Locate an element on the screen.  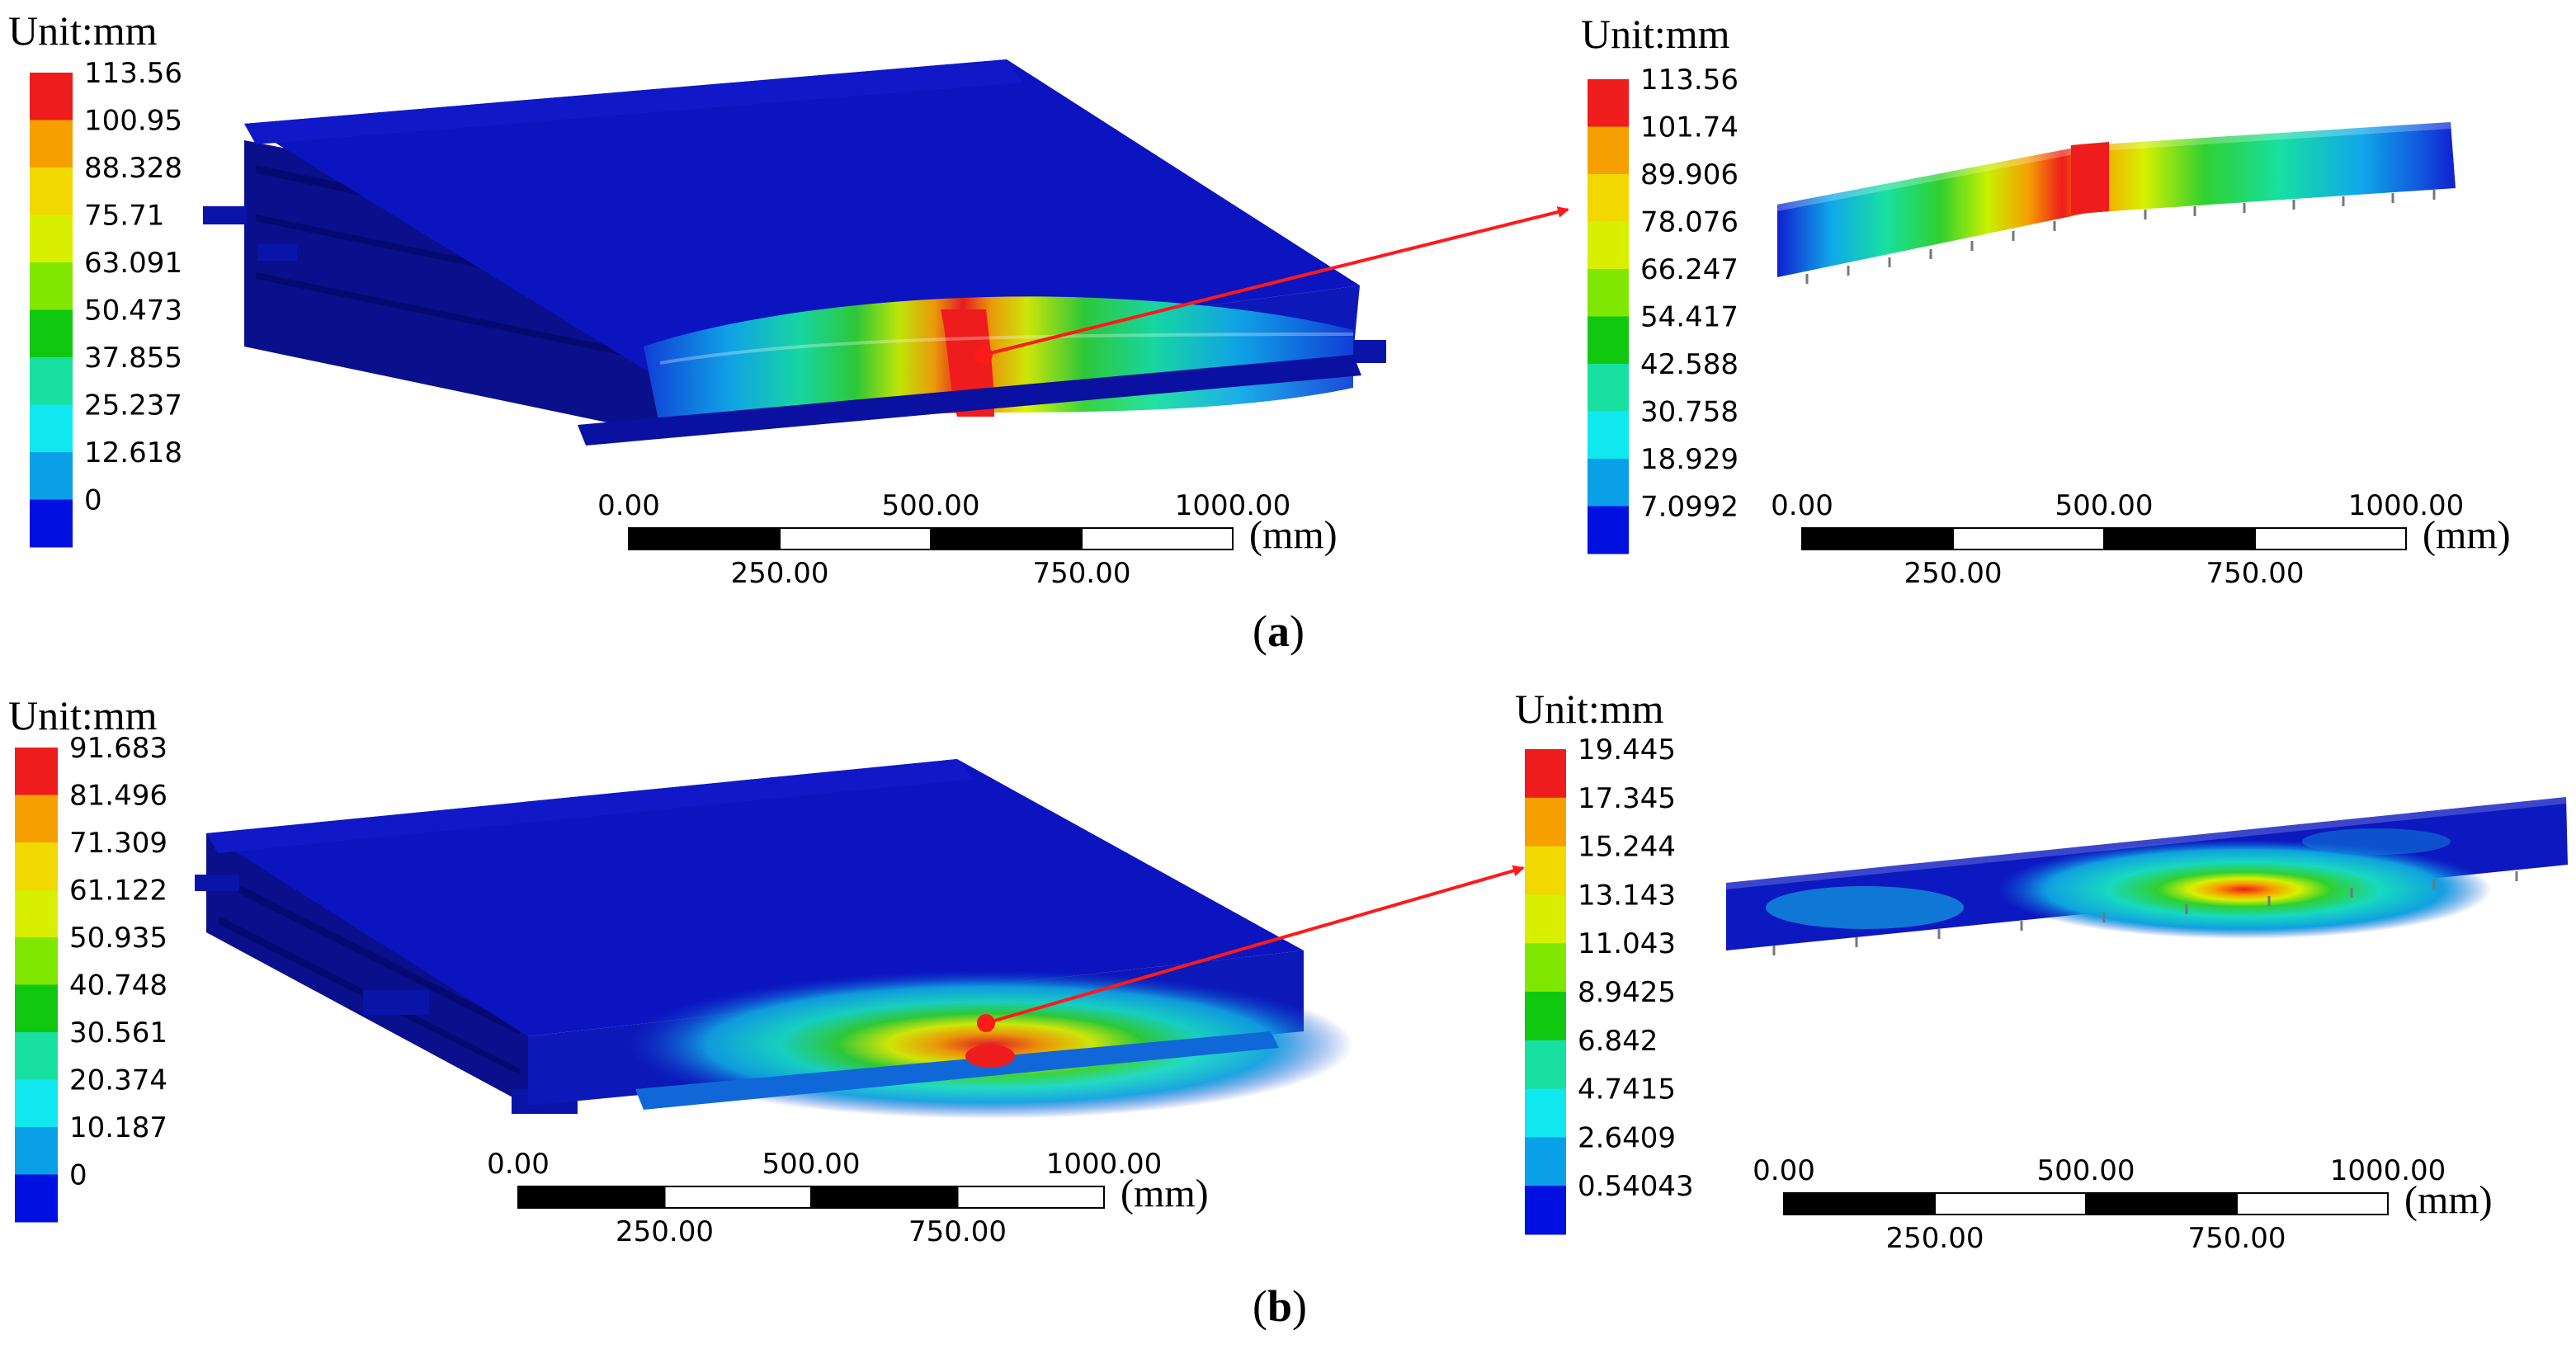
model-a-right is located at coordinates (2116, 203).